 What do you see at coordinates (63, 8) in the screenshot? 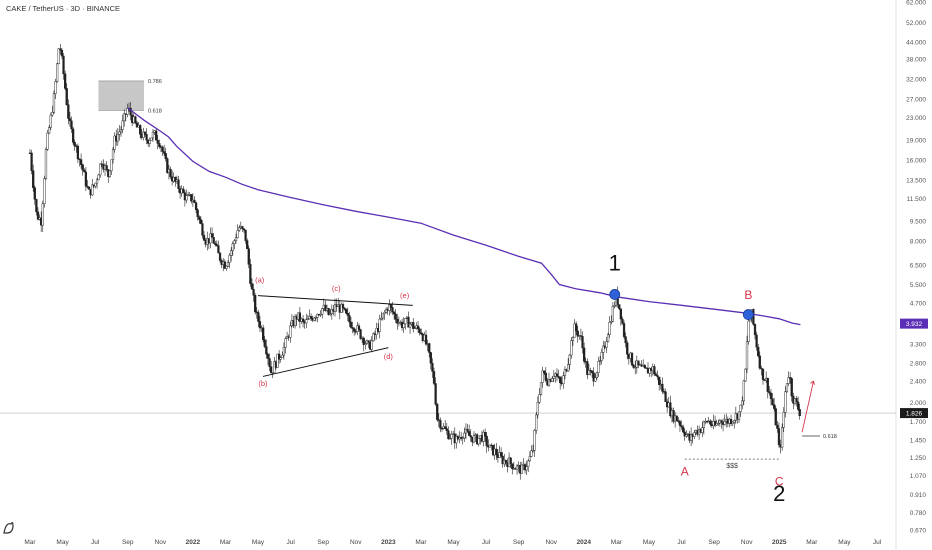
I see `chart-title: CAKE / TetherUS · 3D · BINANCE` at bounding box center [63, 8].